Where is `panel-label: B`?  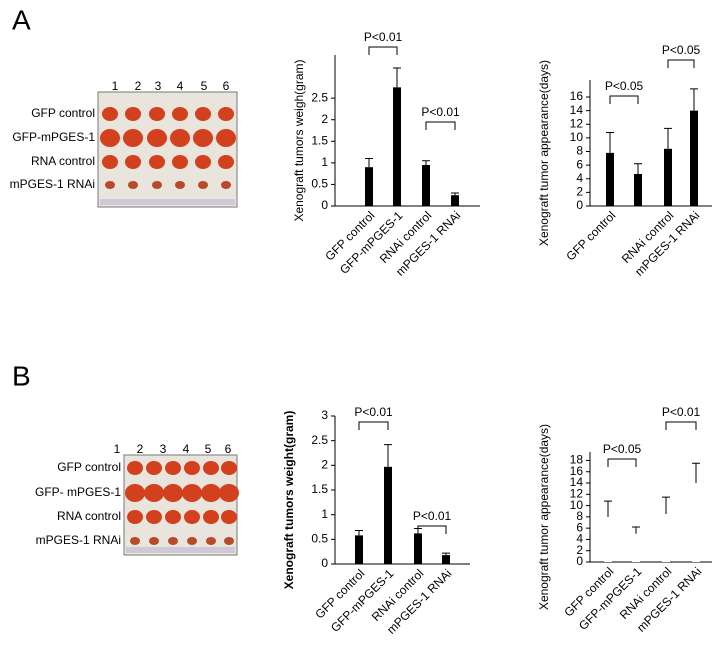 panel-label: B is located at coordinates (21, 375).